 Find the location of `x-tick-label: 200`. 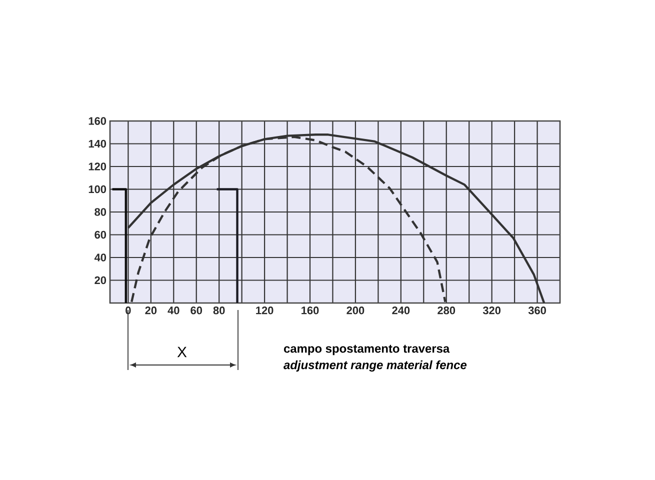

x-tick-label: 200 is located at coordinates (355, 310).